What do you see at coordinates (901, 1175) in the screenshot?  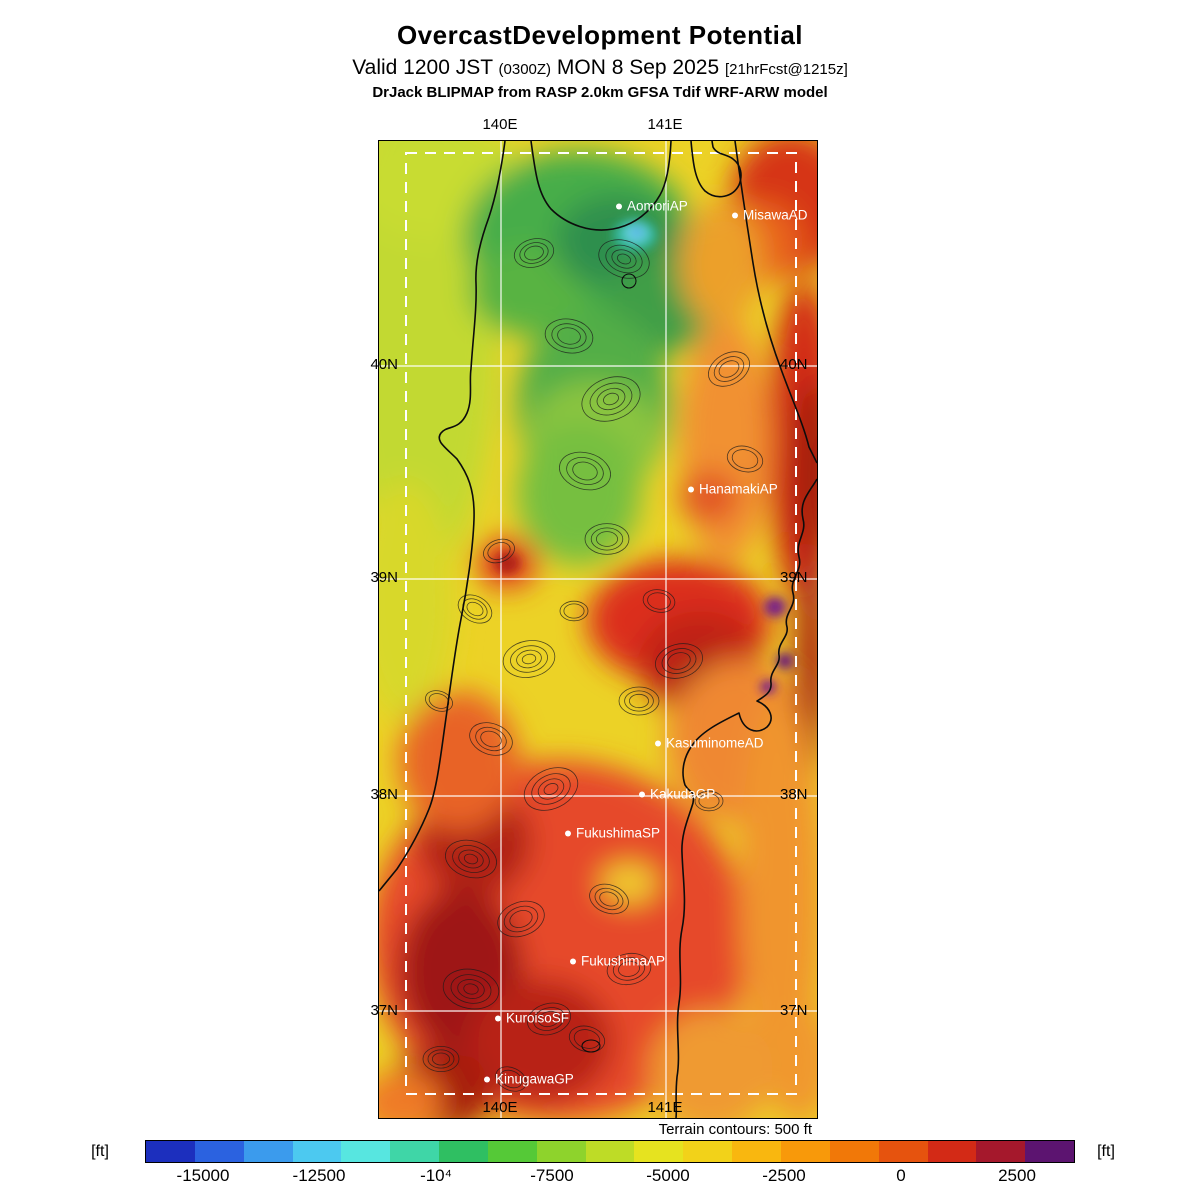 I see `colorbar-tick: 0` at bounding box center [901, 1175].